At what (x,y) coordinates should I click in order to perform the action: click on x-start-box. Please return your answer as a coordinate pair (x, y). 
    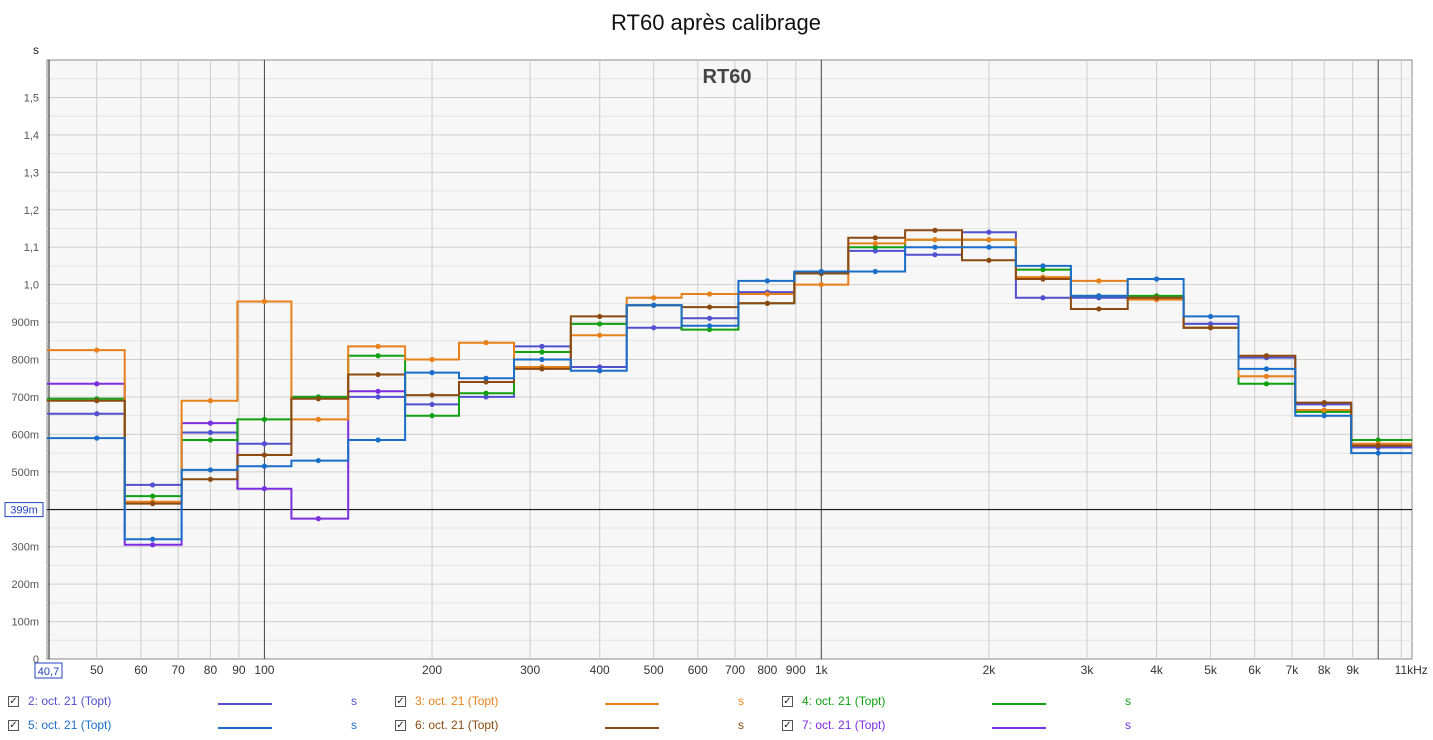
    Looking at the image, I should click on (48, 670).